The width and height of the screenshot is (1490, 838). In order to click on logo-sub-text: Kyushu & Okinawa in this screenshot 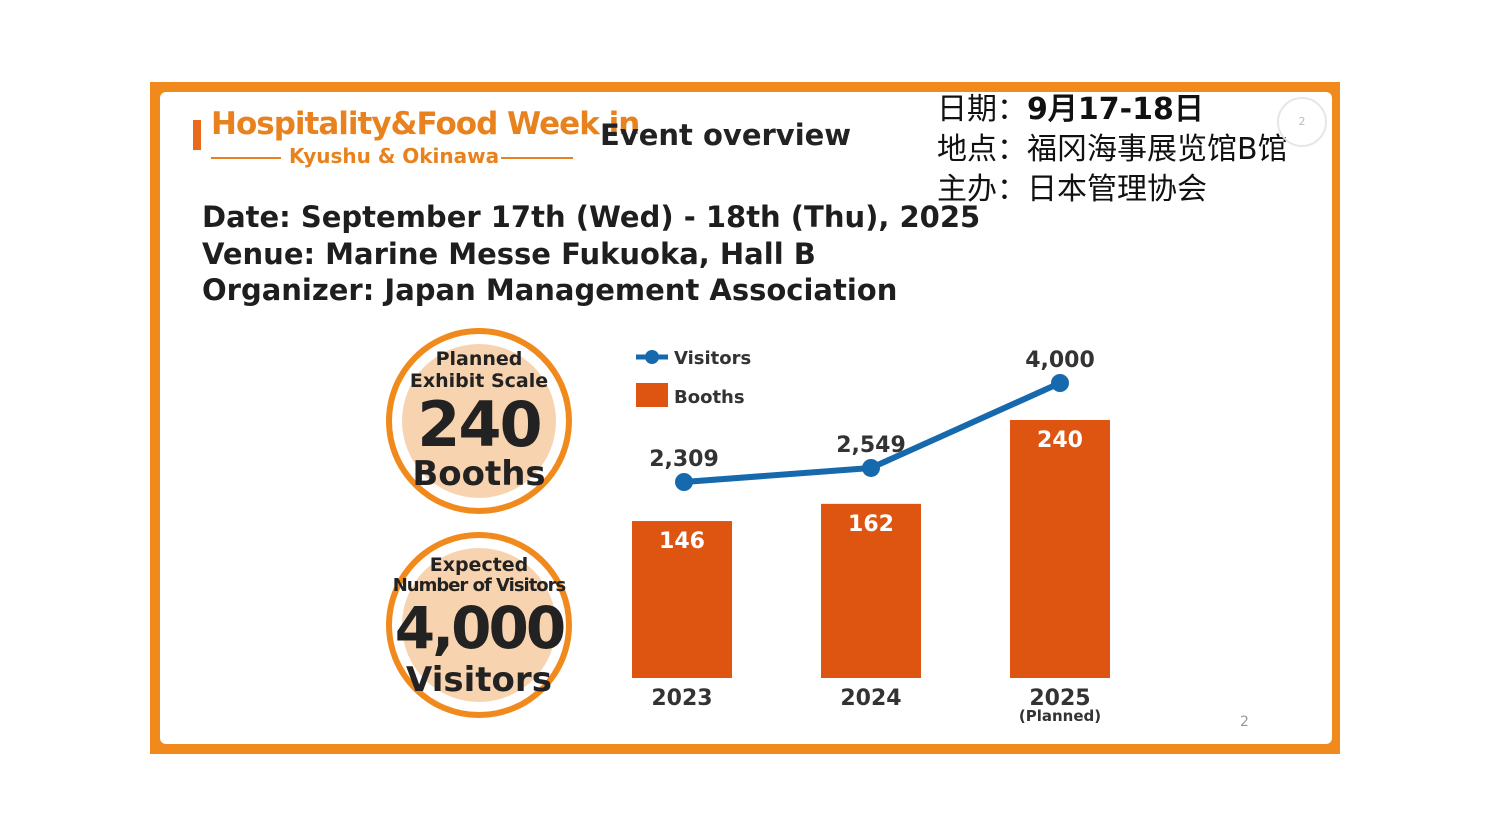, I will do `click(394, 156)`.